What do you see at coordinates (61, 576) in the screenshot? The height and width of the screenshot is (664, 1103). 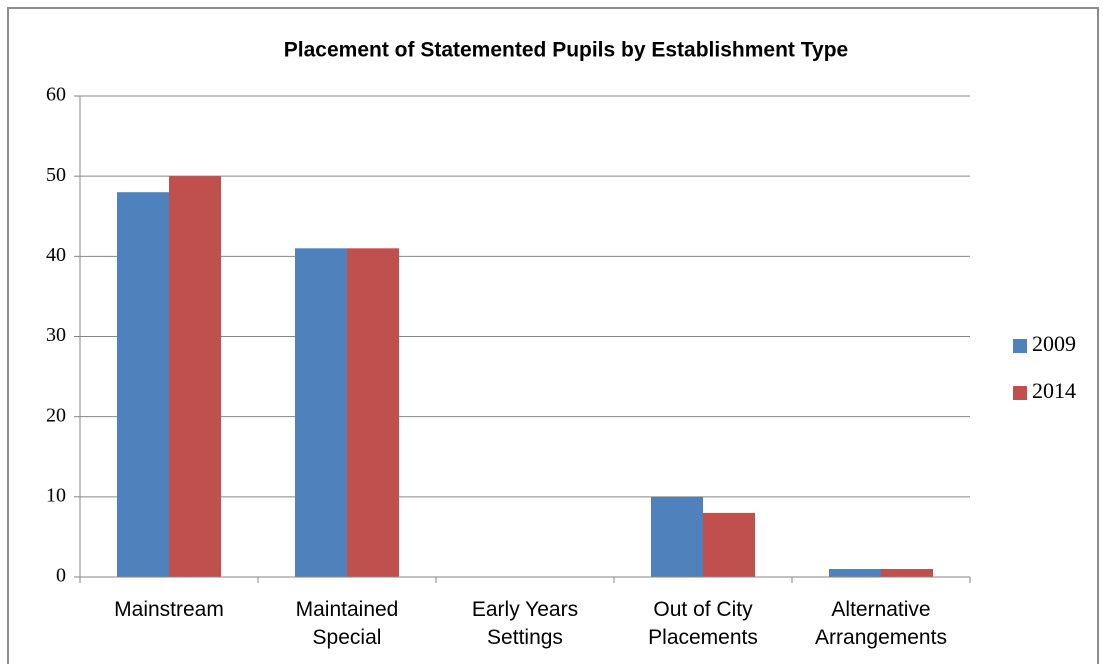 I see `y-tick-label: 0` at bounding box center [61, 576].